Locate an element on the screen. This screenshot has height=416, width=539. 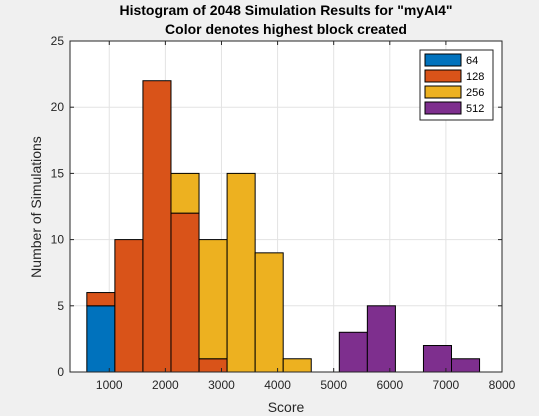
x-tick-label: 1000 is located at coordinates (109, 385).